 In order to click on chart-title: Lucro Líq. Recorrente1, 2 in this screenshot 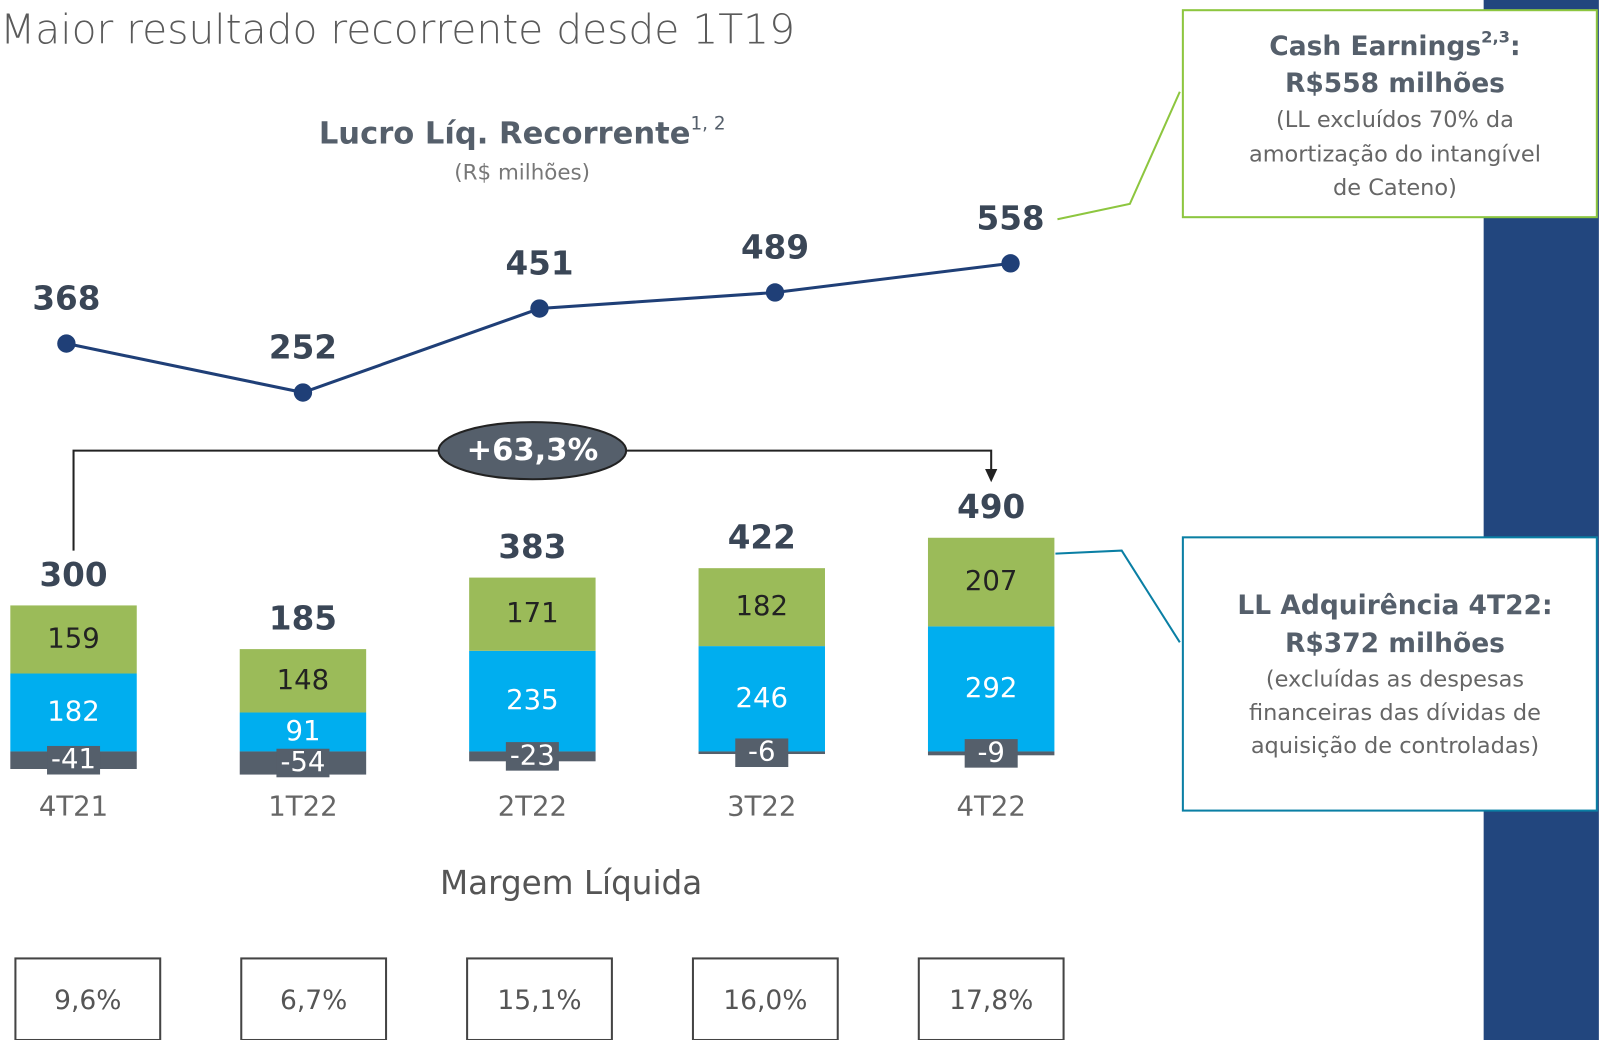, I will do `click(522, 132)`.